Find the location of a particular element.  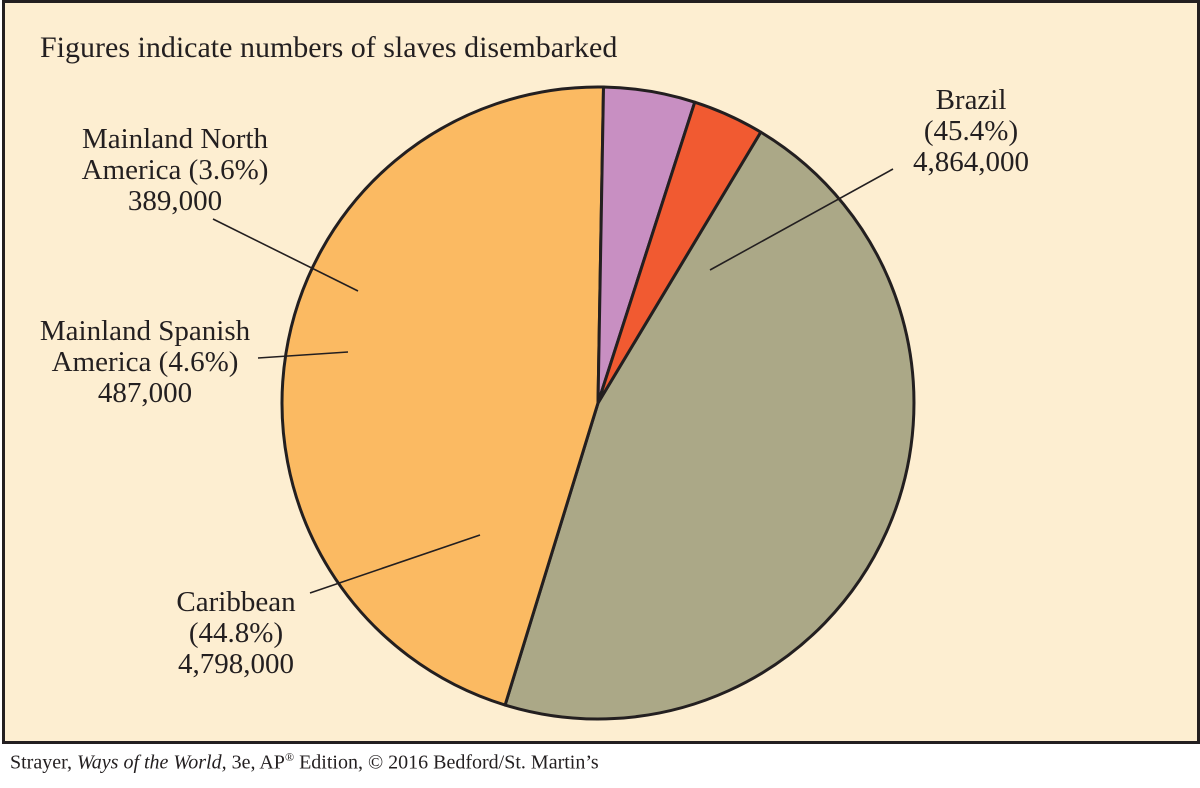

slice-label-brazil: Brazil (45.4%) 4,864,000 is located at coordinates (971, 131).